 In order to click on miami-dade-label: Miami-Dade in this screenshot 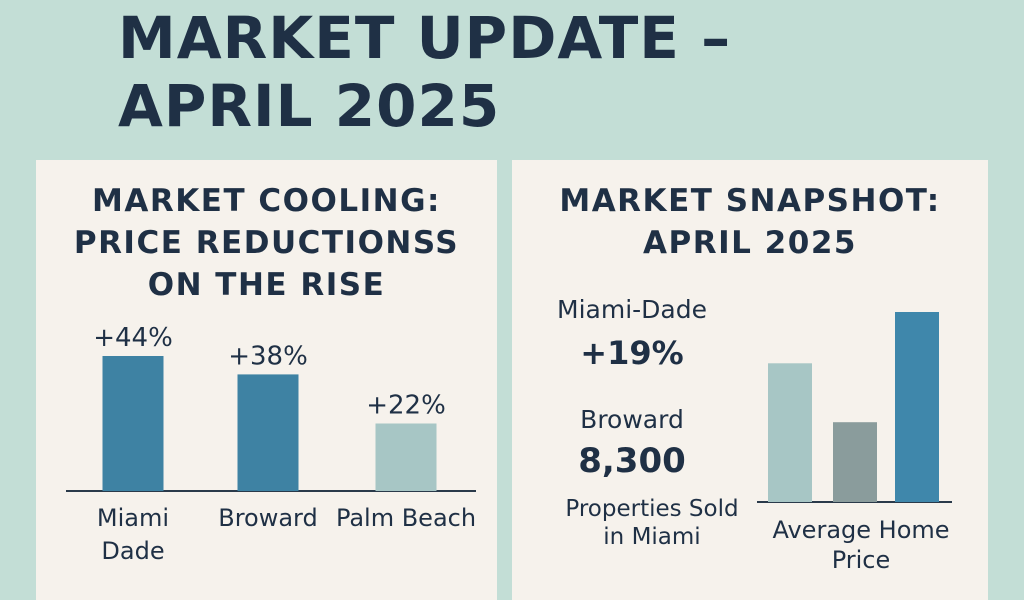, I will do `click(632, 309)`.